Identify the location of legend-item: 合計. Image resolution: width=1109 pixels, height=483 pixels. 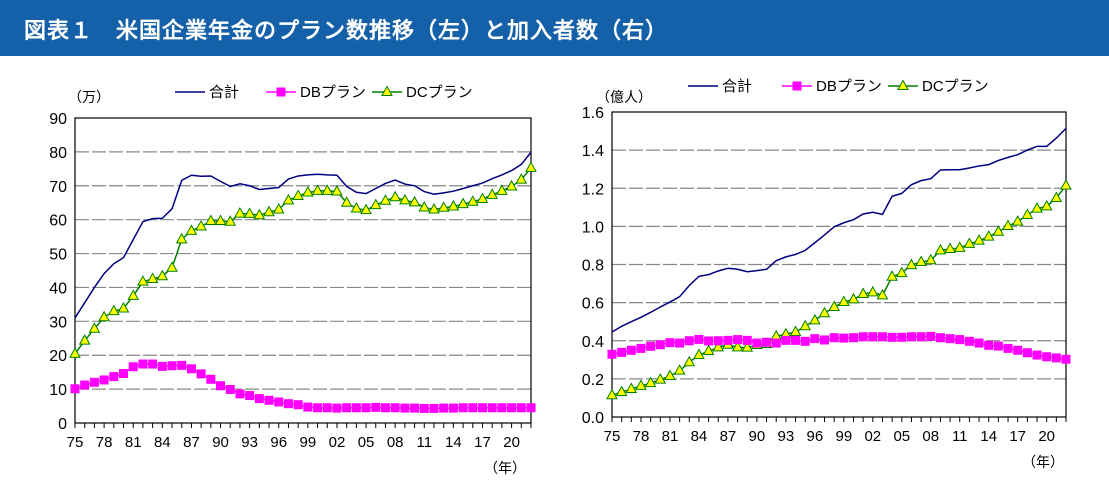
(207, 92).